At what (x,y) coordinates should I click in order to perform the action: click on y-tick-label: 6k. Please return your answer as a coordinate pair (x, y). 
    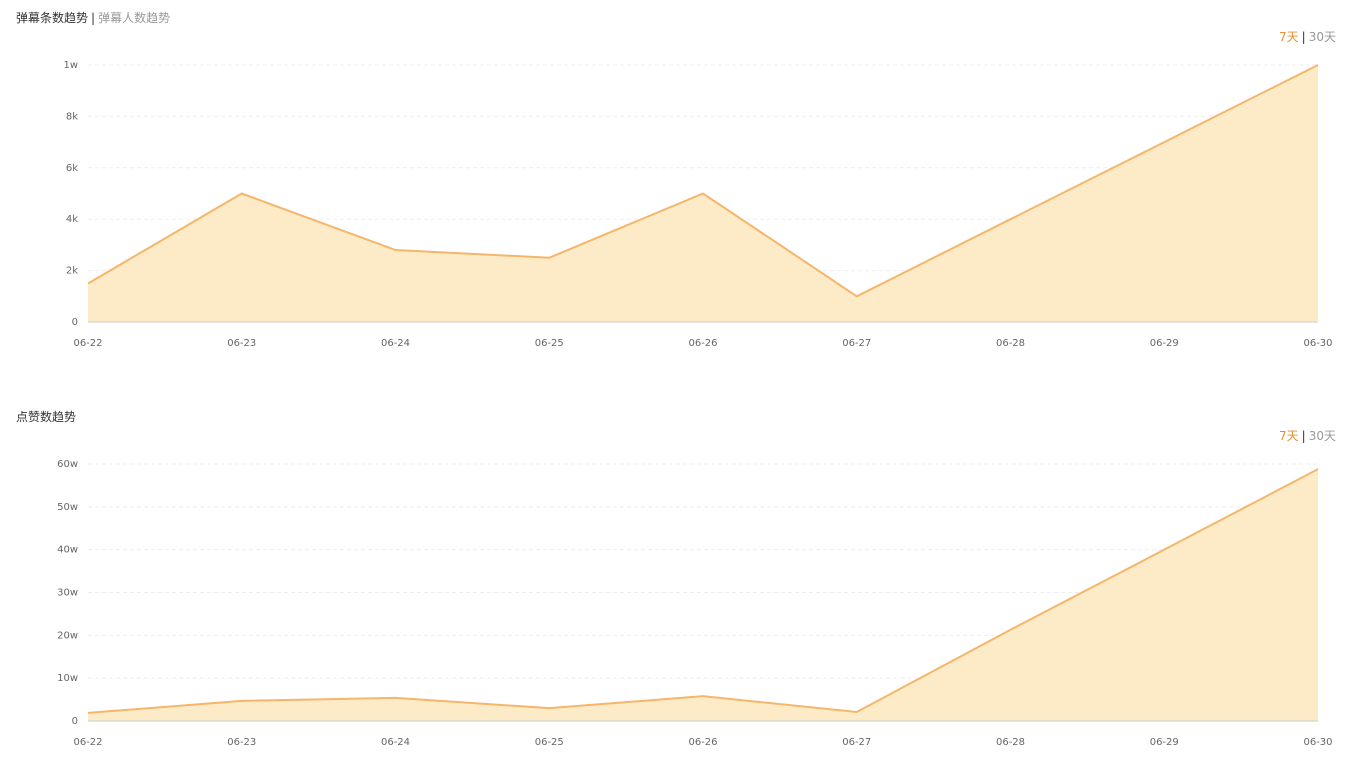
    Looking at the image, I should click on (72, 168).